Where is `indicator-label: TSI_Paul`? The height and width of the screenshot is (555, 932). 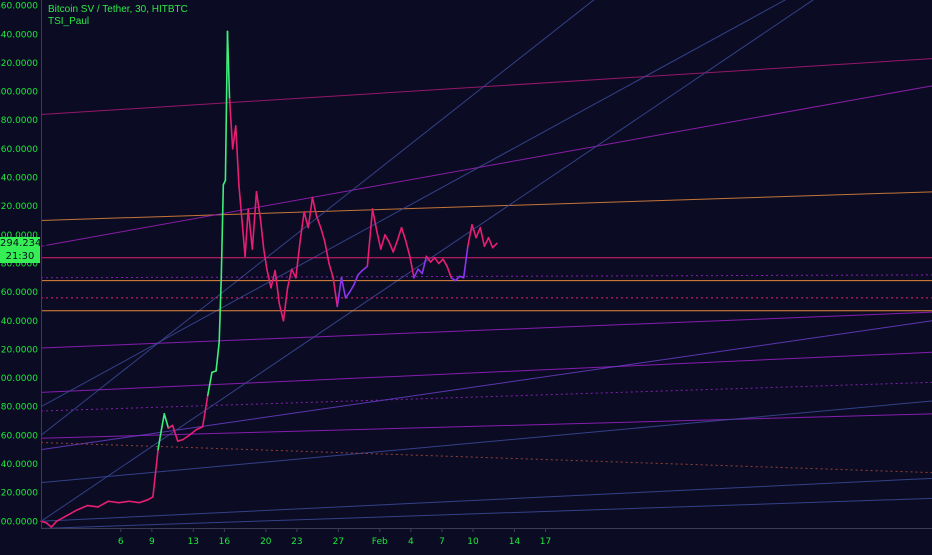
indicator-label: TSI_Paul is located at coordinates (69, 21).